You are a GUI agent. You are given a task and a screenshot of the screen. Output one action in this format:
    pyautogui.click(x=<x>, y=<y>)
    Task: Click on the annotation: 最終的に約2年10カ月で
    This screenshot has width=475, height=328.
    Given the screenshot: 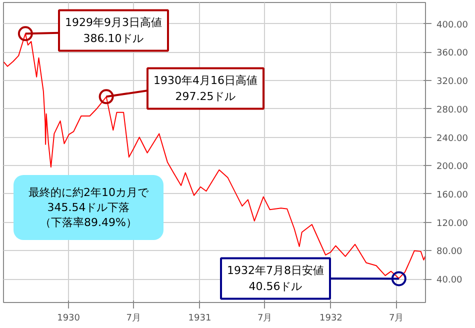 What is the action you would take?
    pyautogui.click(x=89, y=192)
    